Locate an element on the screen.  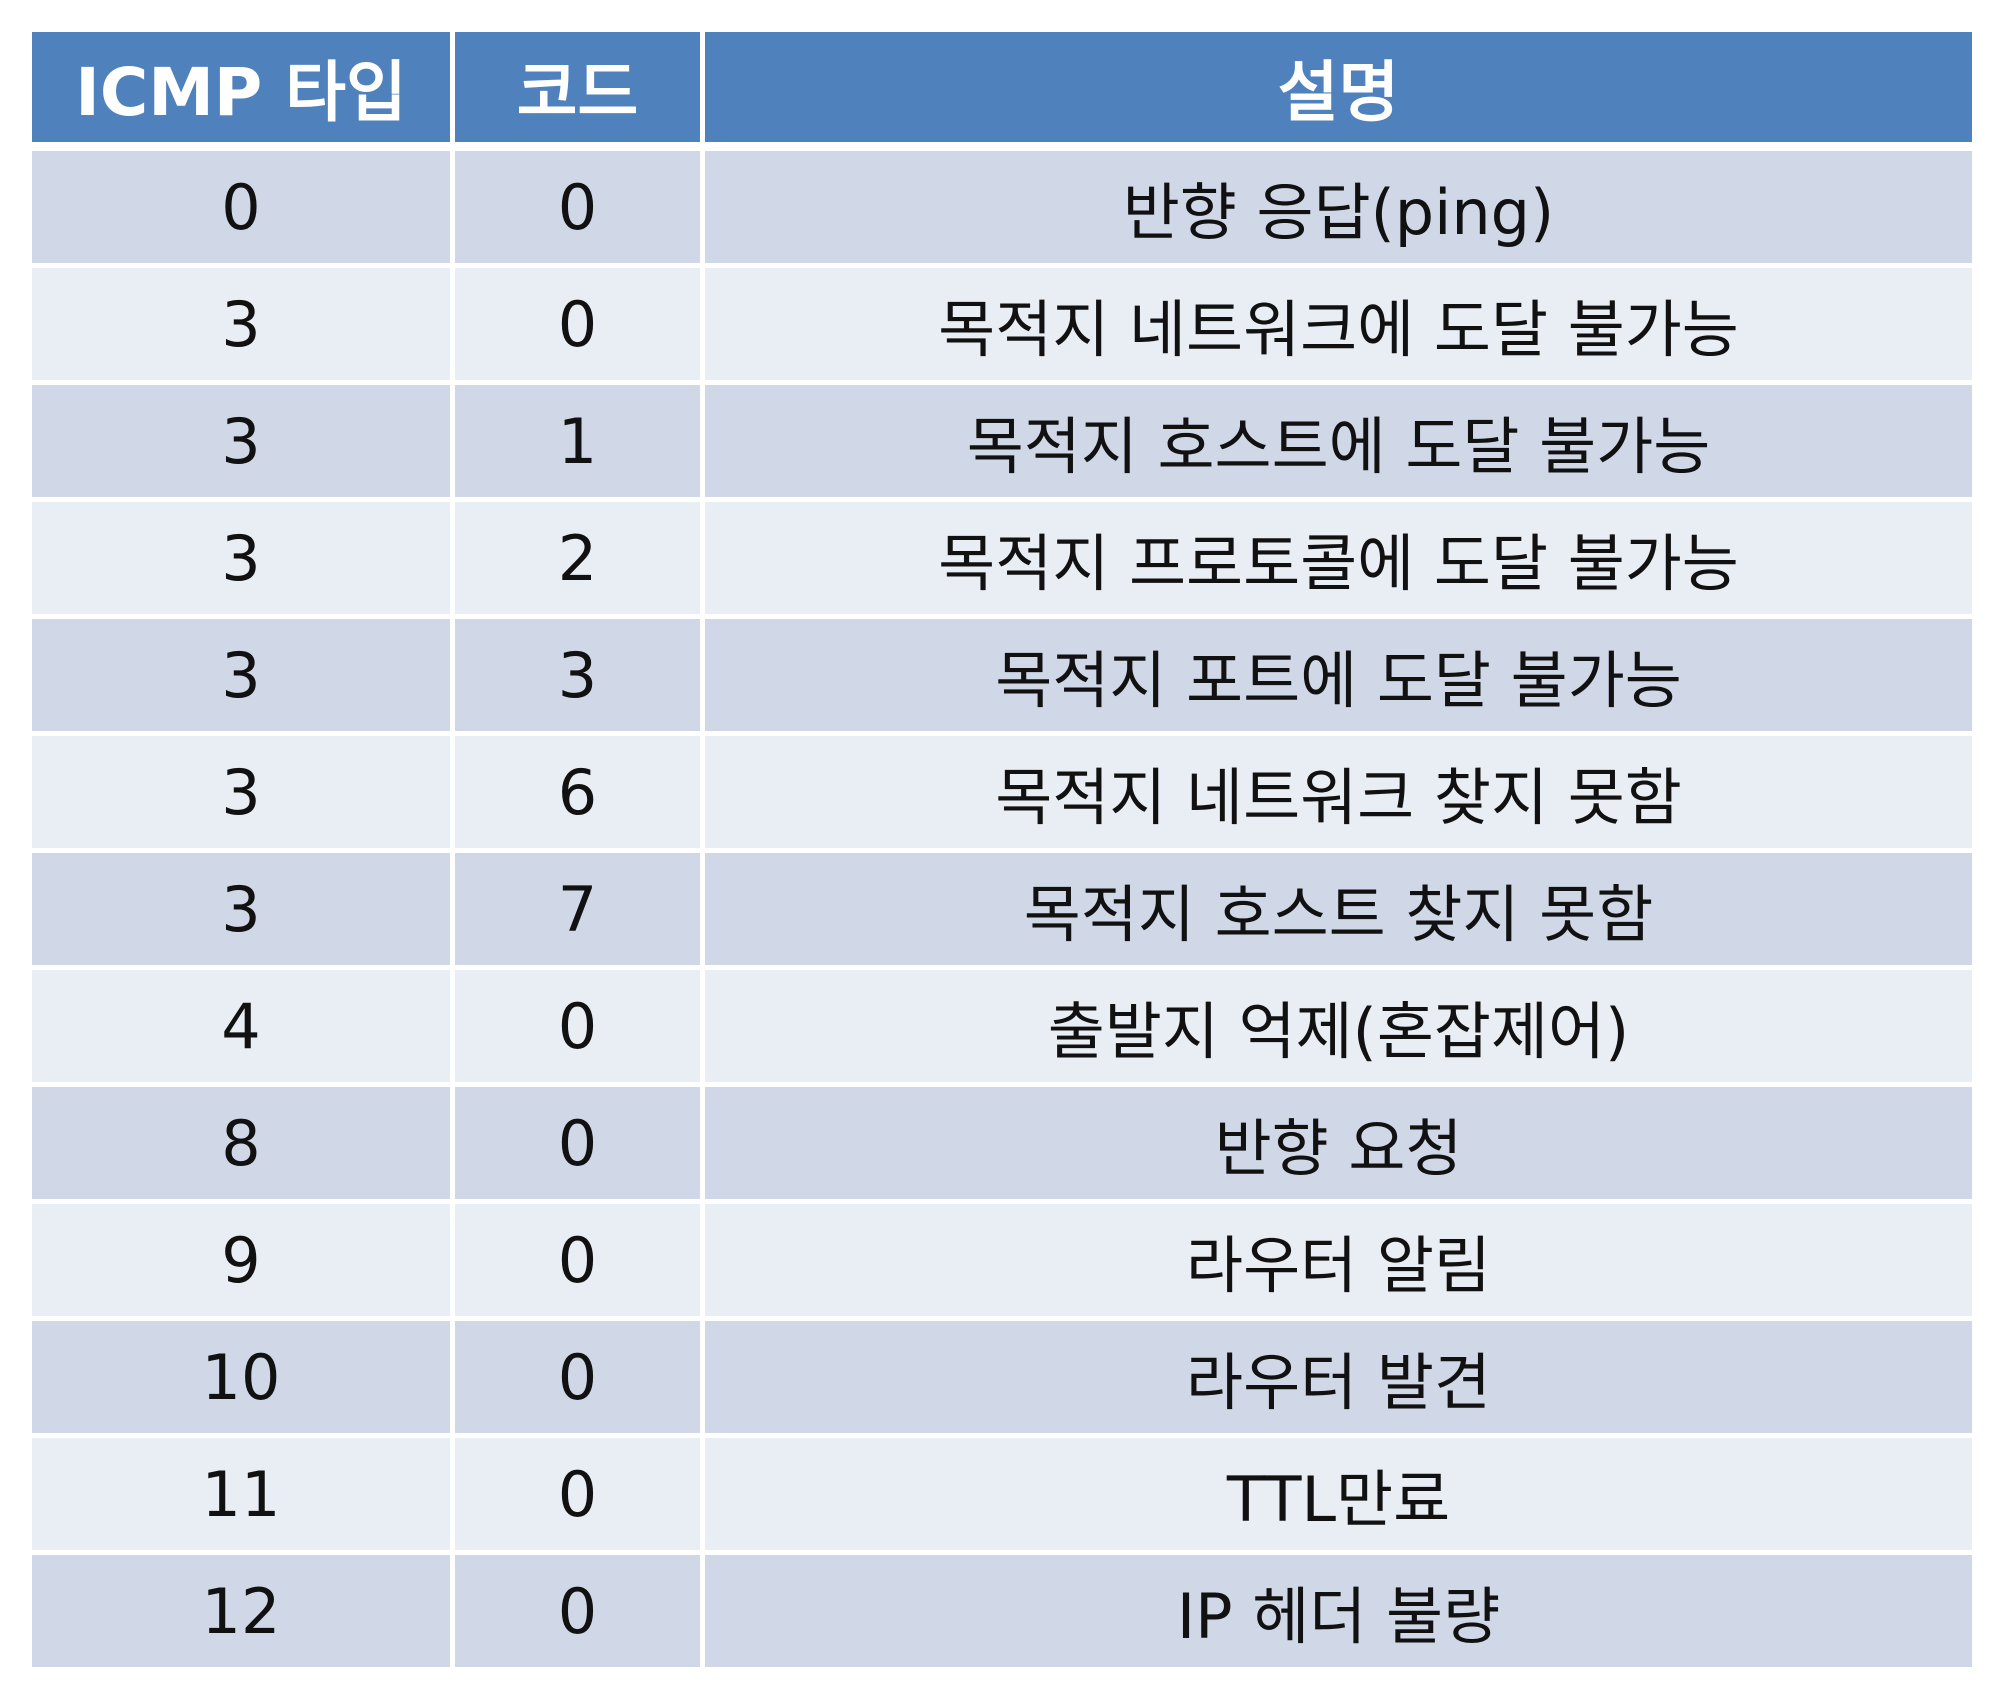
cell-code: 2 is located at coordinates (580, 560).